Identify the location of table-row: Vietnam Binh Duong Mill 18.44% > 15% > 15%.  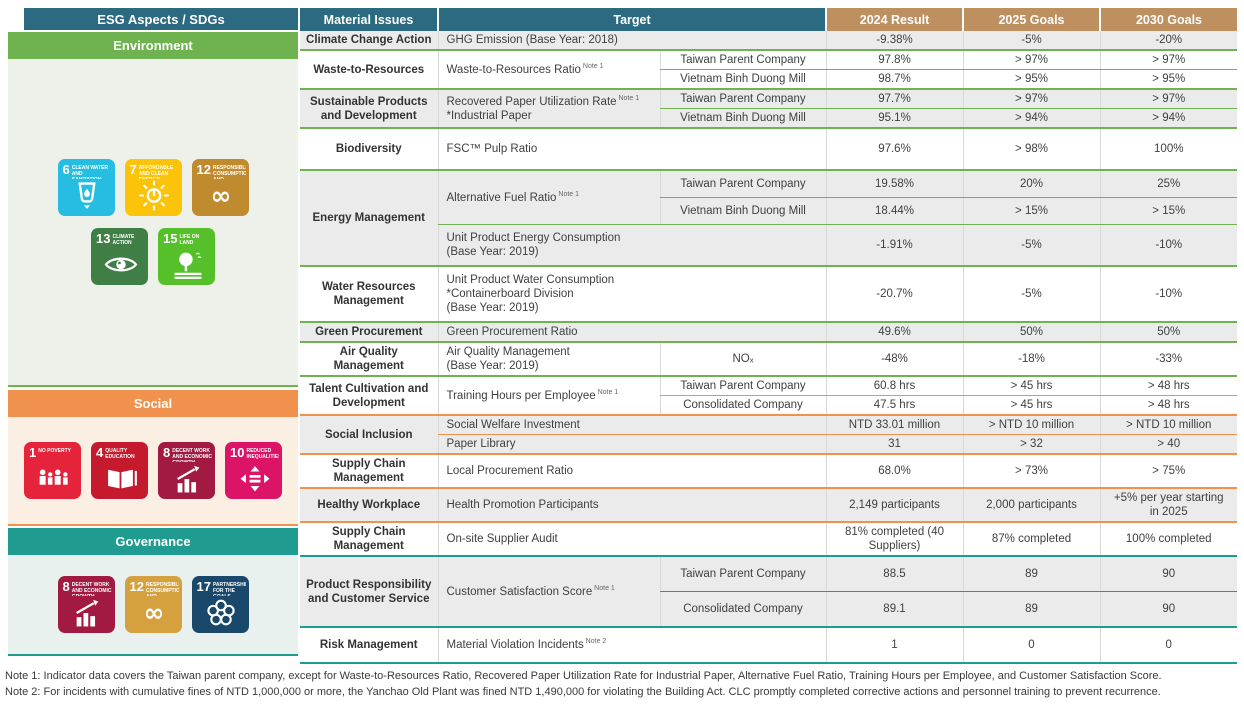
(768, 211).